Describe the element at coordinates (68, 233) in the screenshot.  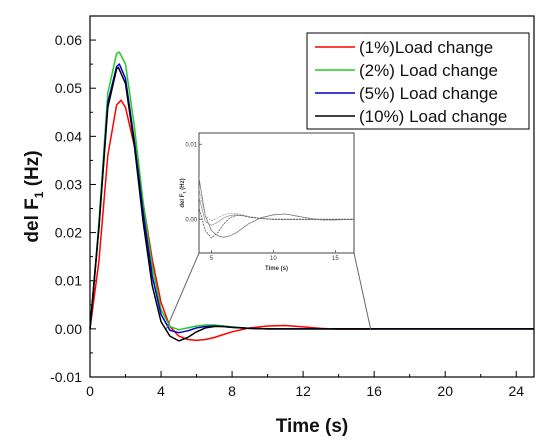
I see `y-tick-label: 0.02` at that location.